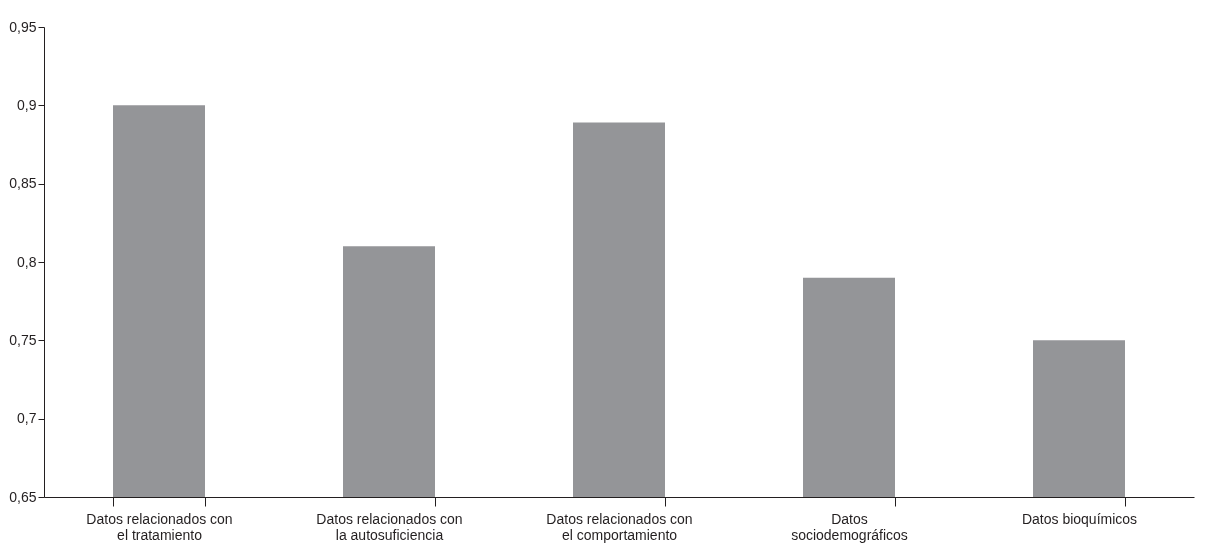  Describe the element at coordinates (849, 526) in the screenshot. I see `x-tick-label: Datos sociodemográficos` at that location.